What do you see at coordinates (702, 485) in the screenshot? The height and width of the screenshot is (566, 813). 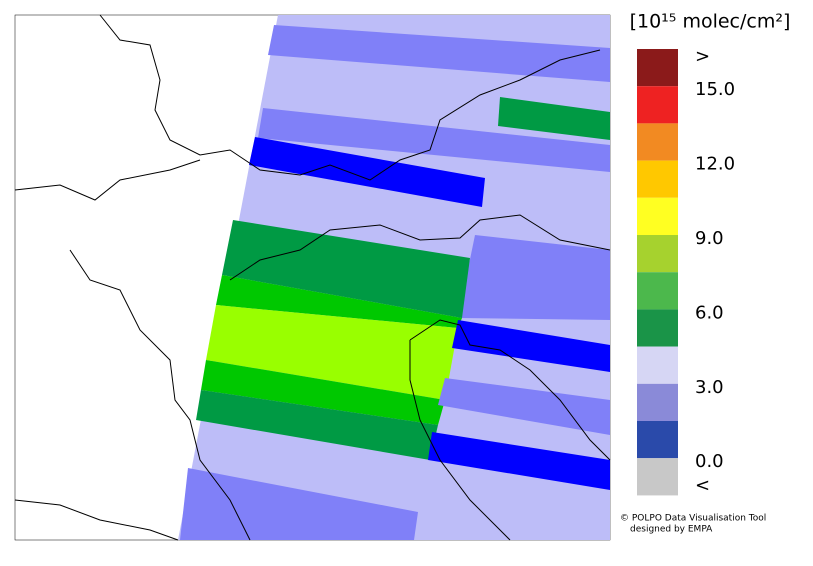 I see `colorbar-label: <` at bounding box center [702, 485].